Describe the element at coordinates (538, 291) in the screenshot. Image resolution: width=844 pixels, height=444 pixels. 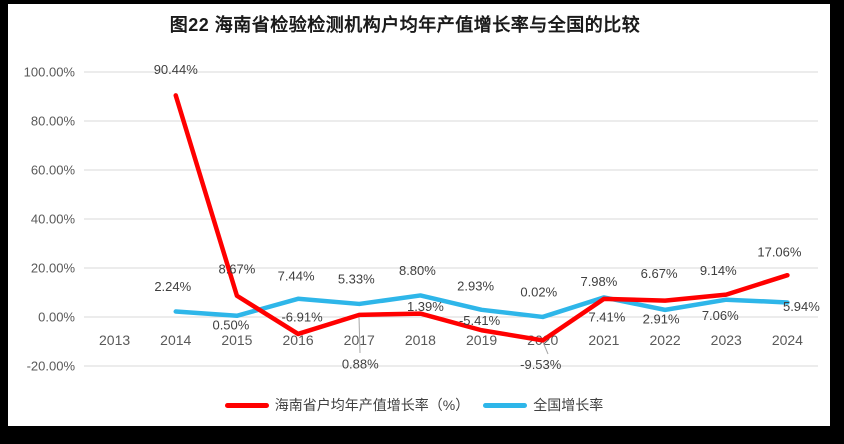
I see `national-data-label: 0.02%` at that location.